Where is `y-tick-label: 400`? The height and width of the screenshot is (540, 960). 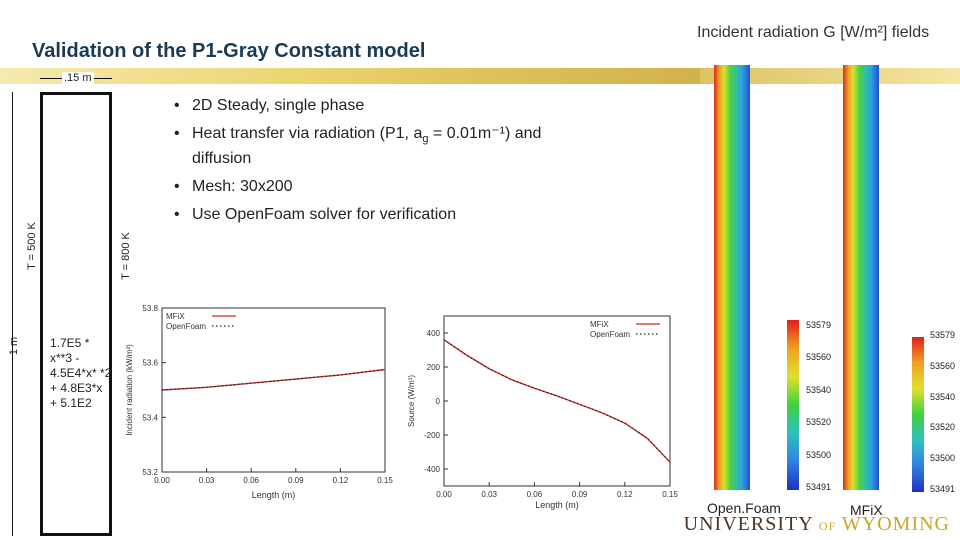
y-tick-label: 400 is located at coordinates (434, 333).